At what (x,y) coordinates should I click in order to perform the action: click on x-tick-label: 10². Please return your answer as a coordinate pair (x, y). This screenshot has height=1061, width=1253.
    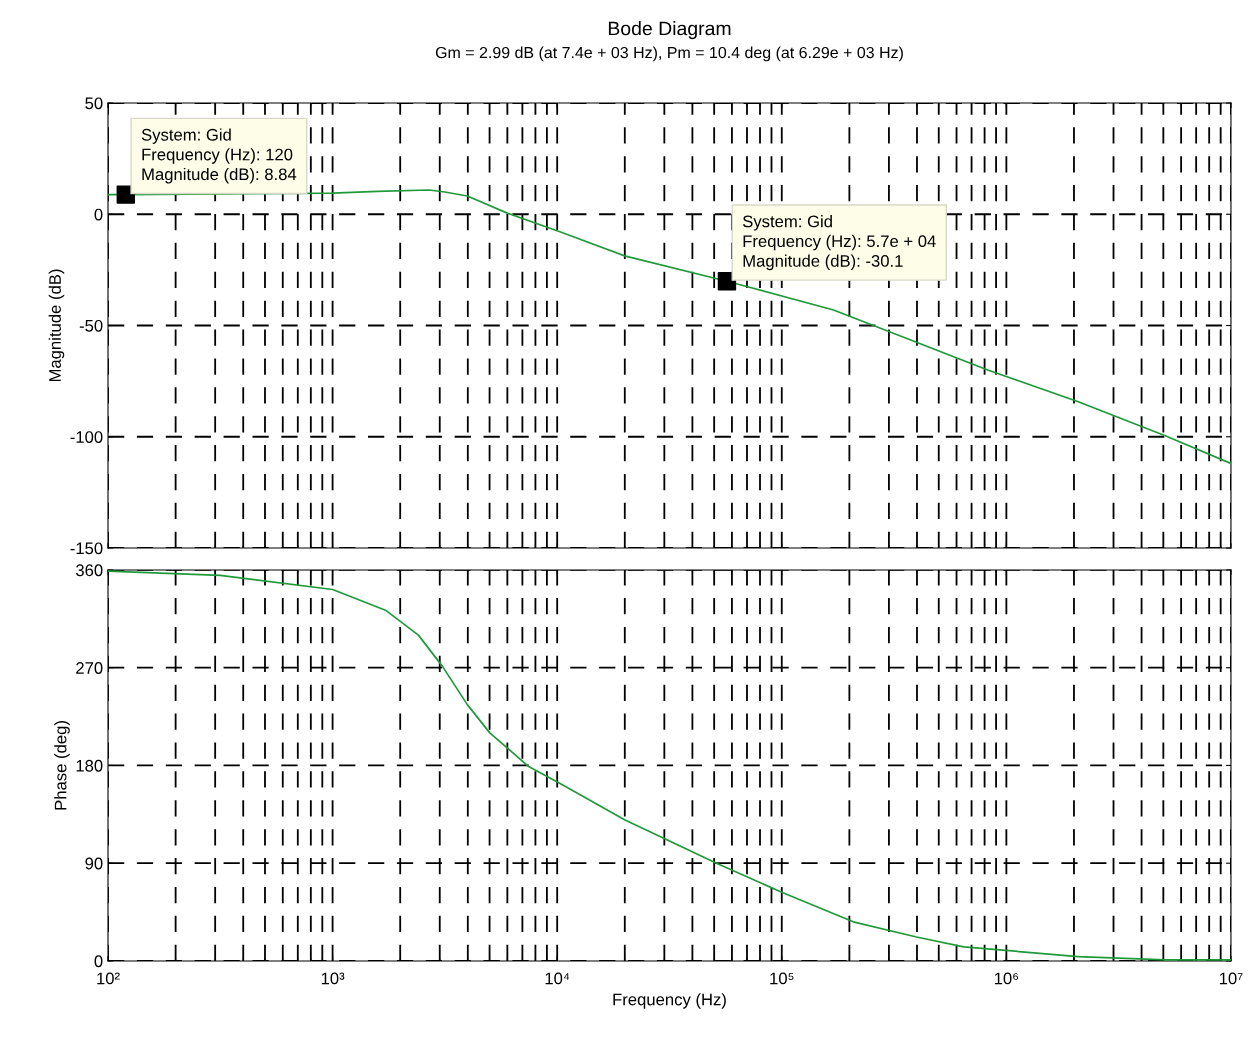
    Looking at the image, I should click on (108, 978).